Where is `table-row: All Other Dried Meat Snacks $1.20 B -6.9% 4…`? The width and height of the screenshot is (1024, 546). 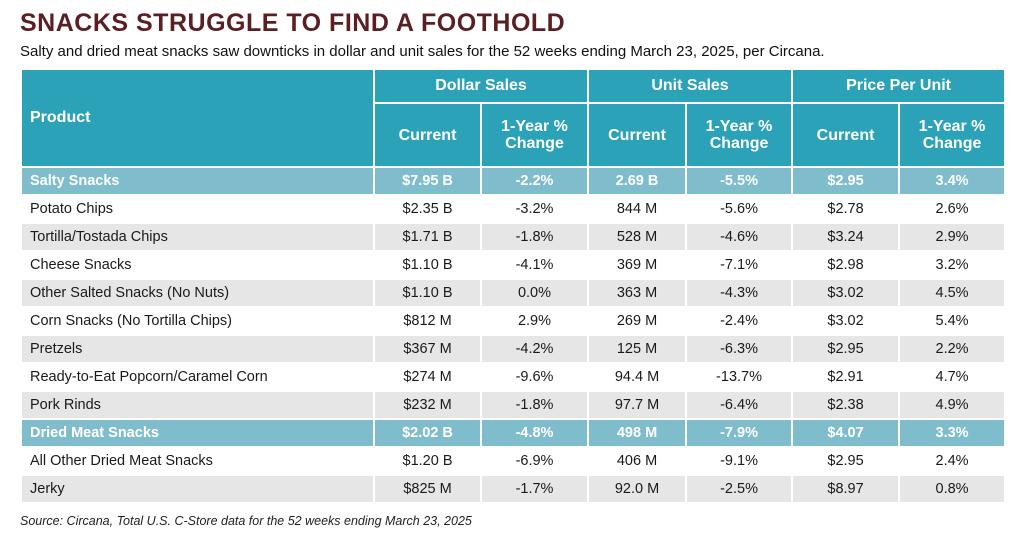 table-row: All Other Dried Meat Snacks $1.20 B -6.9% 4… is located at coordinates (513, 461).